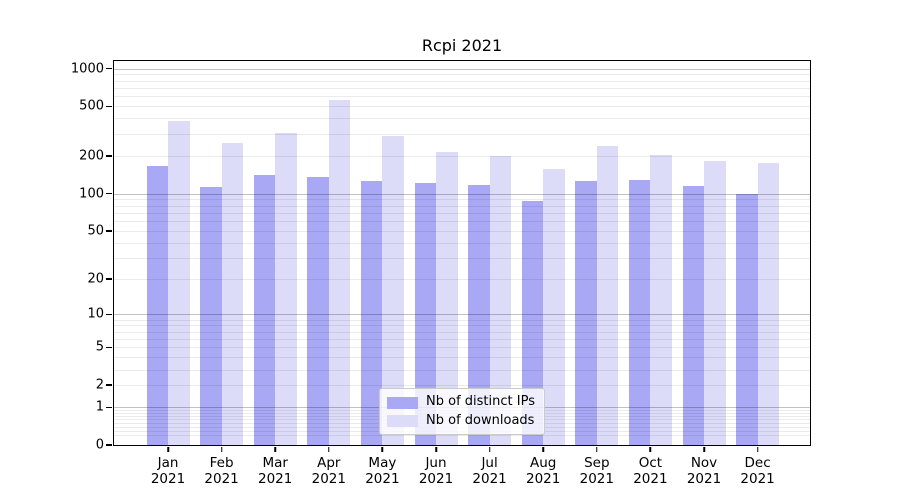 This screenshot has width=900, height=500. Describe the element at coordinates (543, 471) in the screenshot. I see `x-axis-tick-label: Aug 2021` at that location.